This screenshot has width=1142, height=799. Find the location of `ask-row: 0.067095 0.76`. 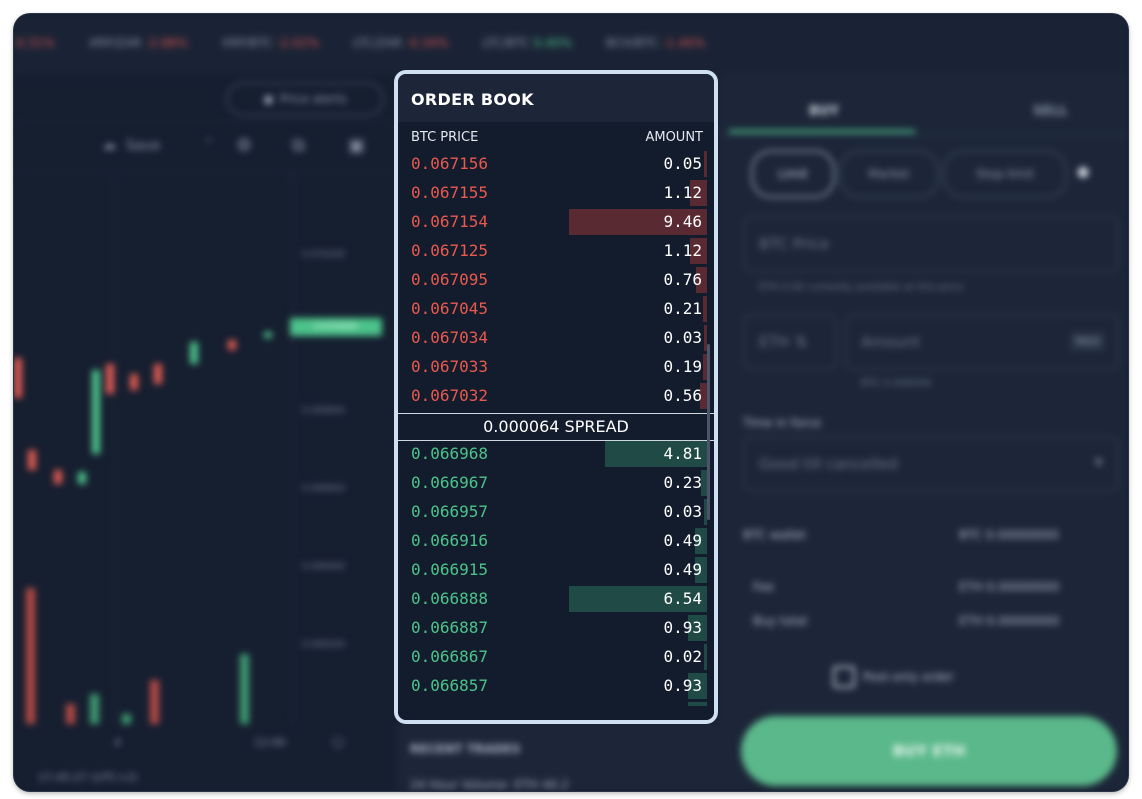

ask-row: 0.067095 0.76 is located at coordinates (556, 280).